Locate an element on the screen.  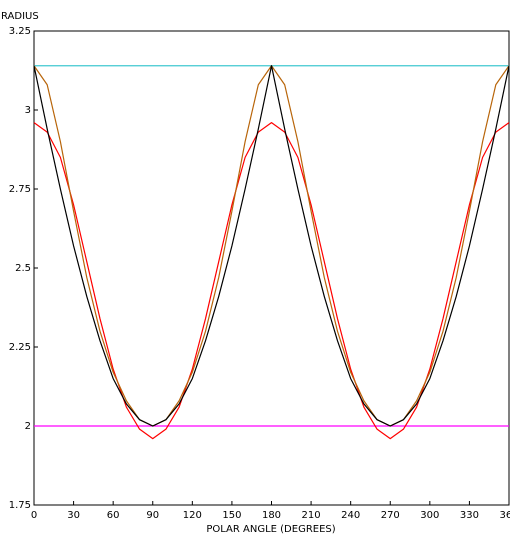
y-tick-label: 2 is located at coordinates (28, 426).